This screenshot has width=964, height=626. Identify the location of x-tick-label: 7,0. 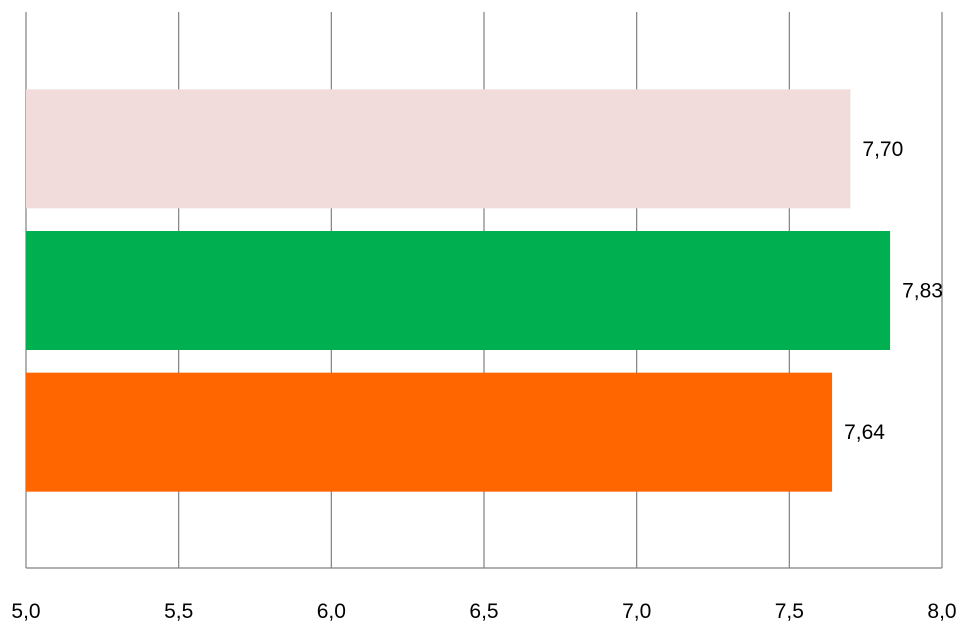
(636, 611).